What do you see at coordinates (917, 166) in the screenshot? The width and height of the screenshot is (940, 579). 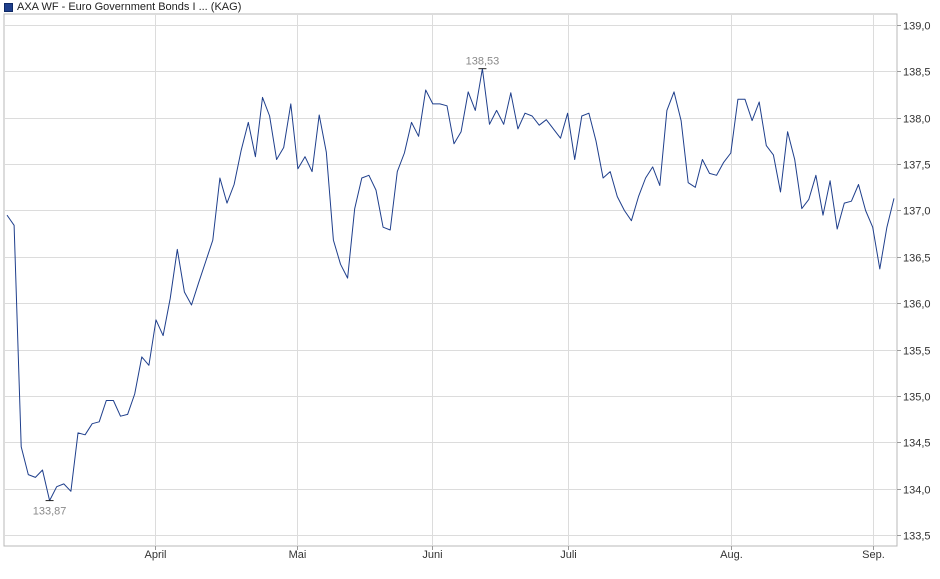 I see `y-tick-label: 137,5` at bounding box center [917, 166].